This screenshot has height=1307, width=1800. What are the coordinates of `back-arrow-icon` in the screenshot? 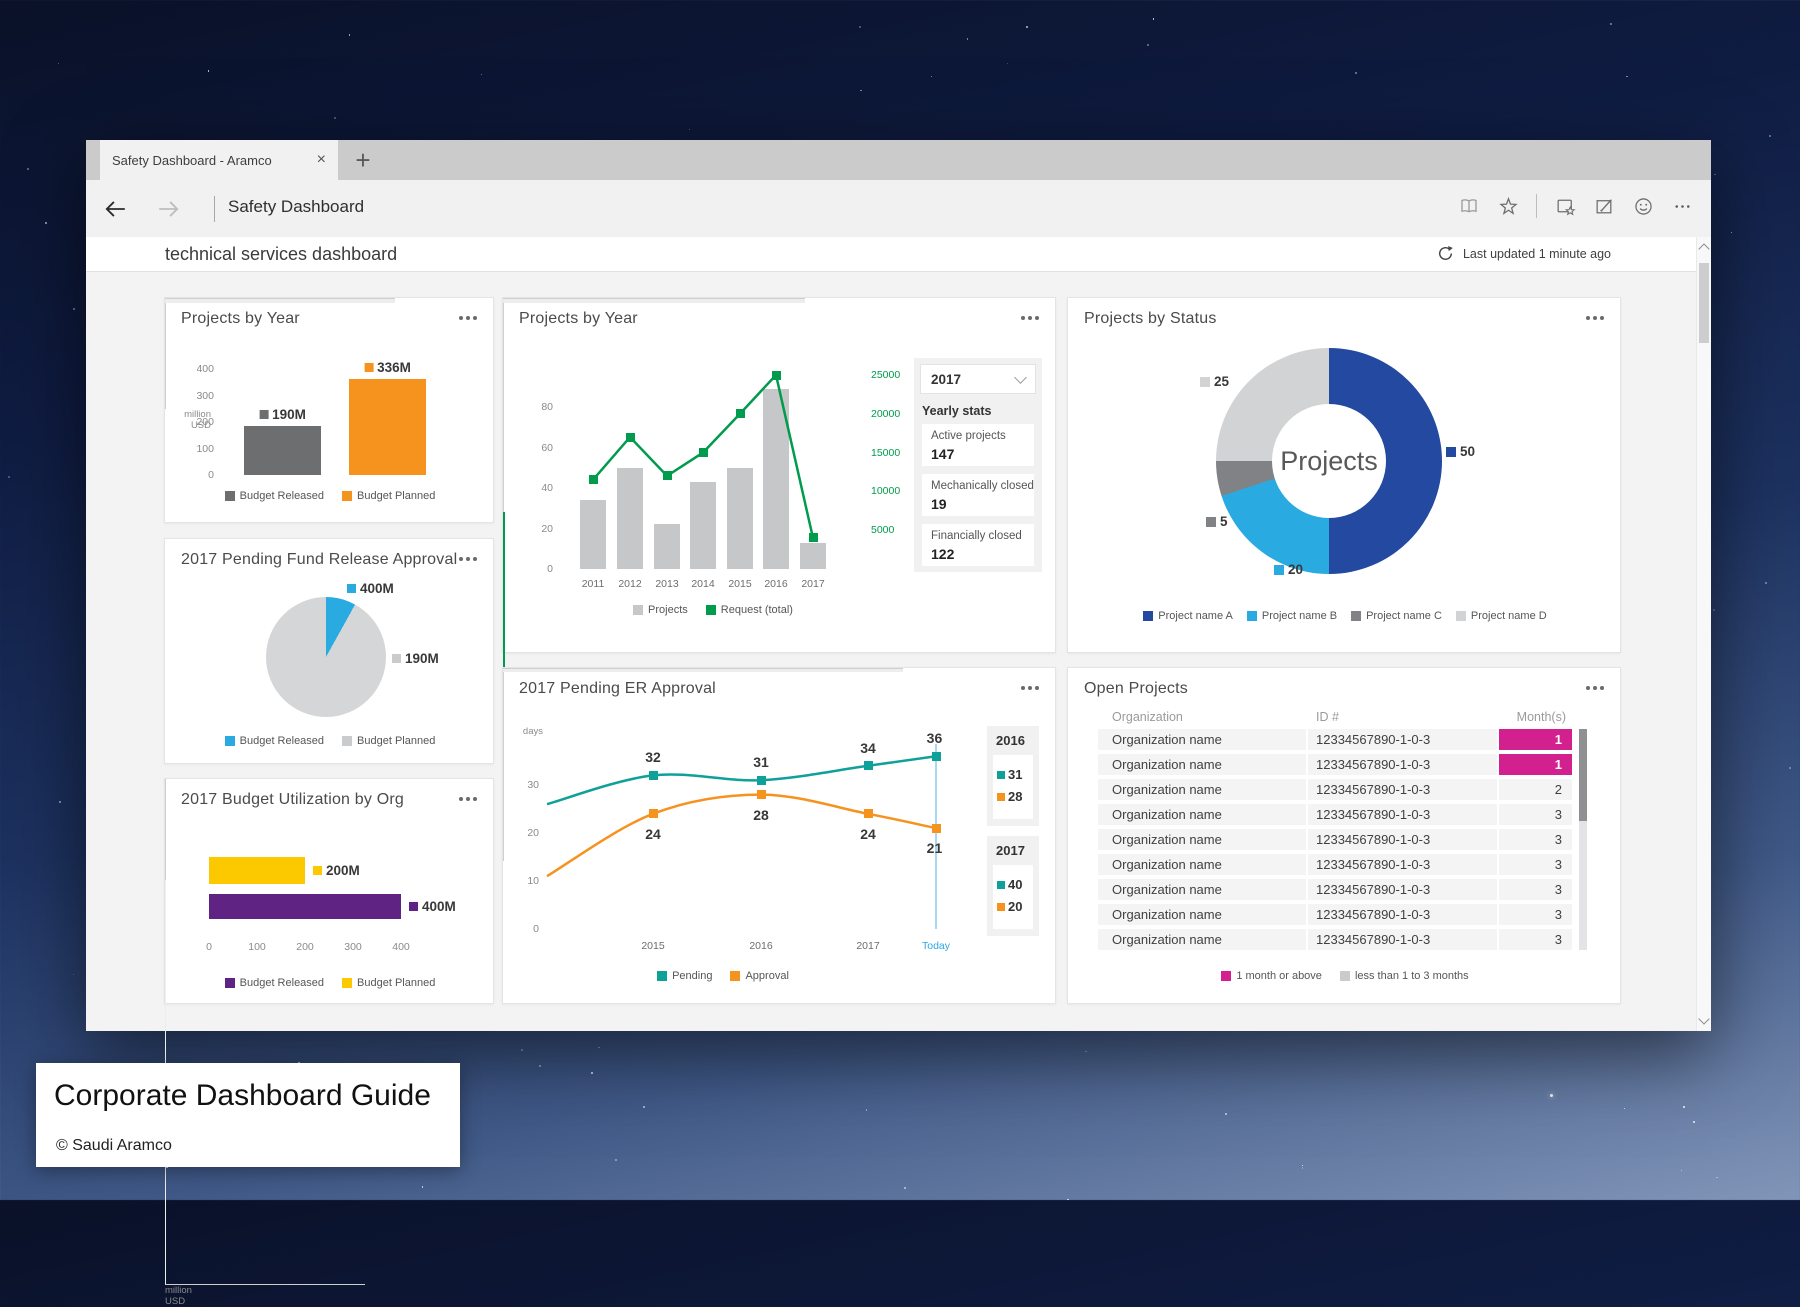 It's located at (115, 209).